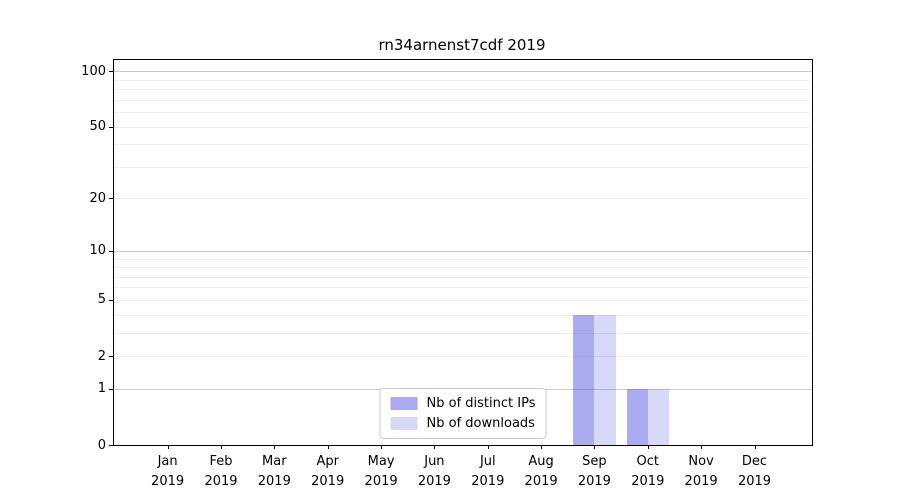  What do you see at coordinates (463, 413) in the screenshot?
I see `legend: Nb of distinct IPs Nb of downloads` at bounding box center [463, 413].